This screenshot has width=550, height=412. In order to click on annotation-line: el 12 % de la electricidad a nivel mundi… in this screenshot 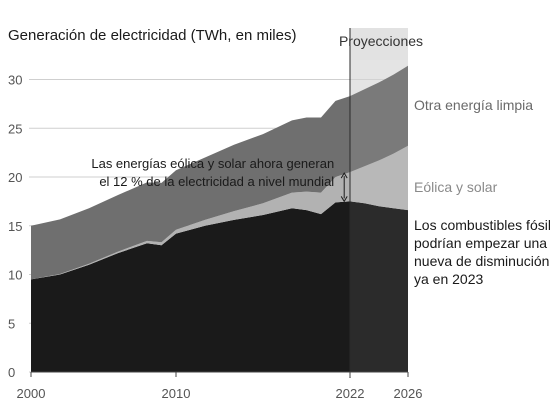, I will do `click(216, 181)`.